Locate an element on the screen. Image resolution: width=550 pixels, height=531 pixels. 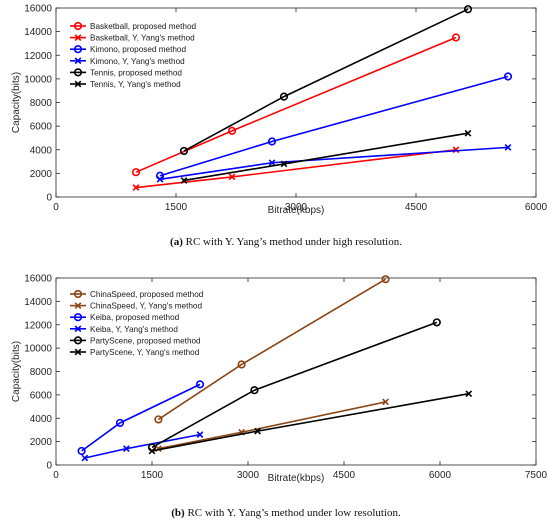
y-tick-label: 4000 is located at coordinates (41, 150).